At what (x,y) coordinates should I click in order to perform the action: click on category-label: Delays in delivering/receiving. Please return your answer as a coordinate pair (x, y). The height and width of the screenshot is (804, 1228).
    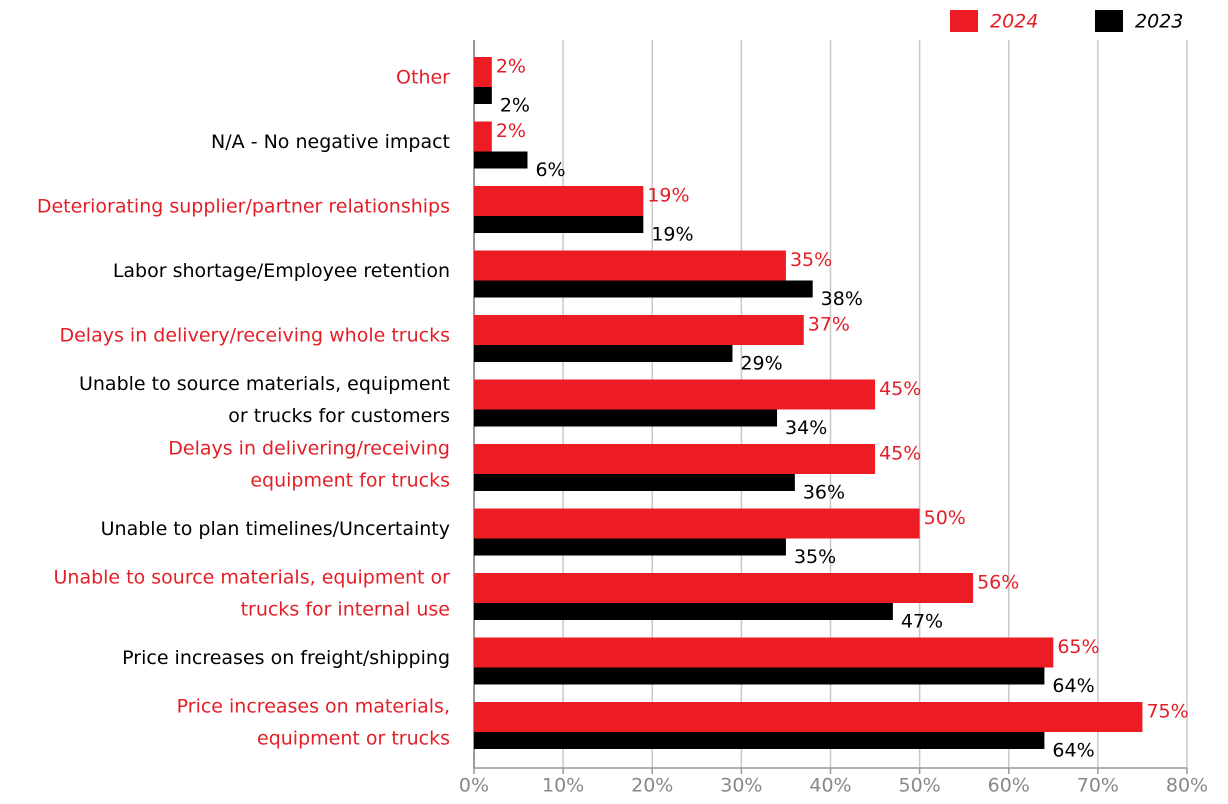
    Looking at the image, I should click on (309, 449).